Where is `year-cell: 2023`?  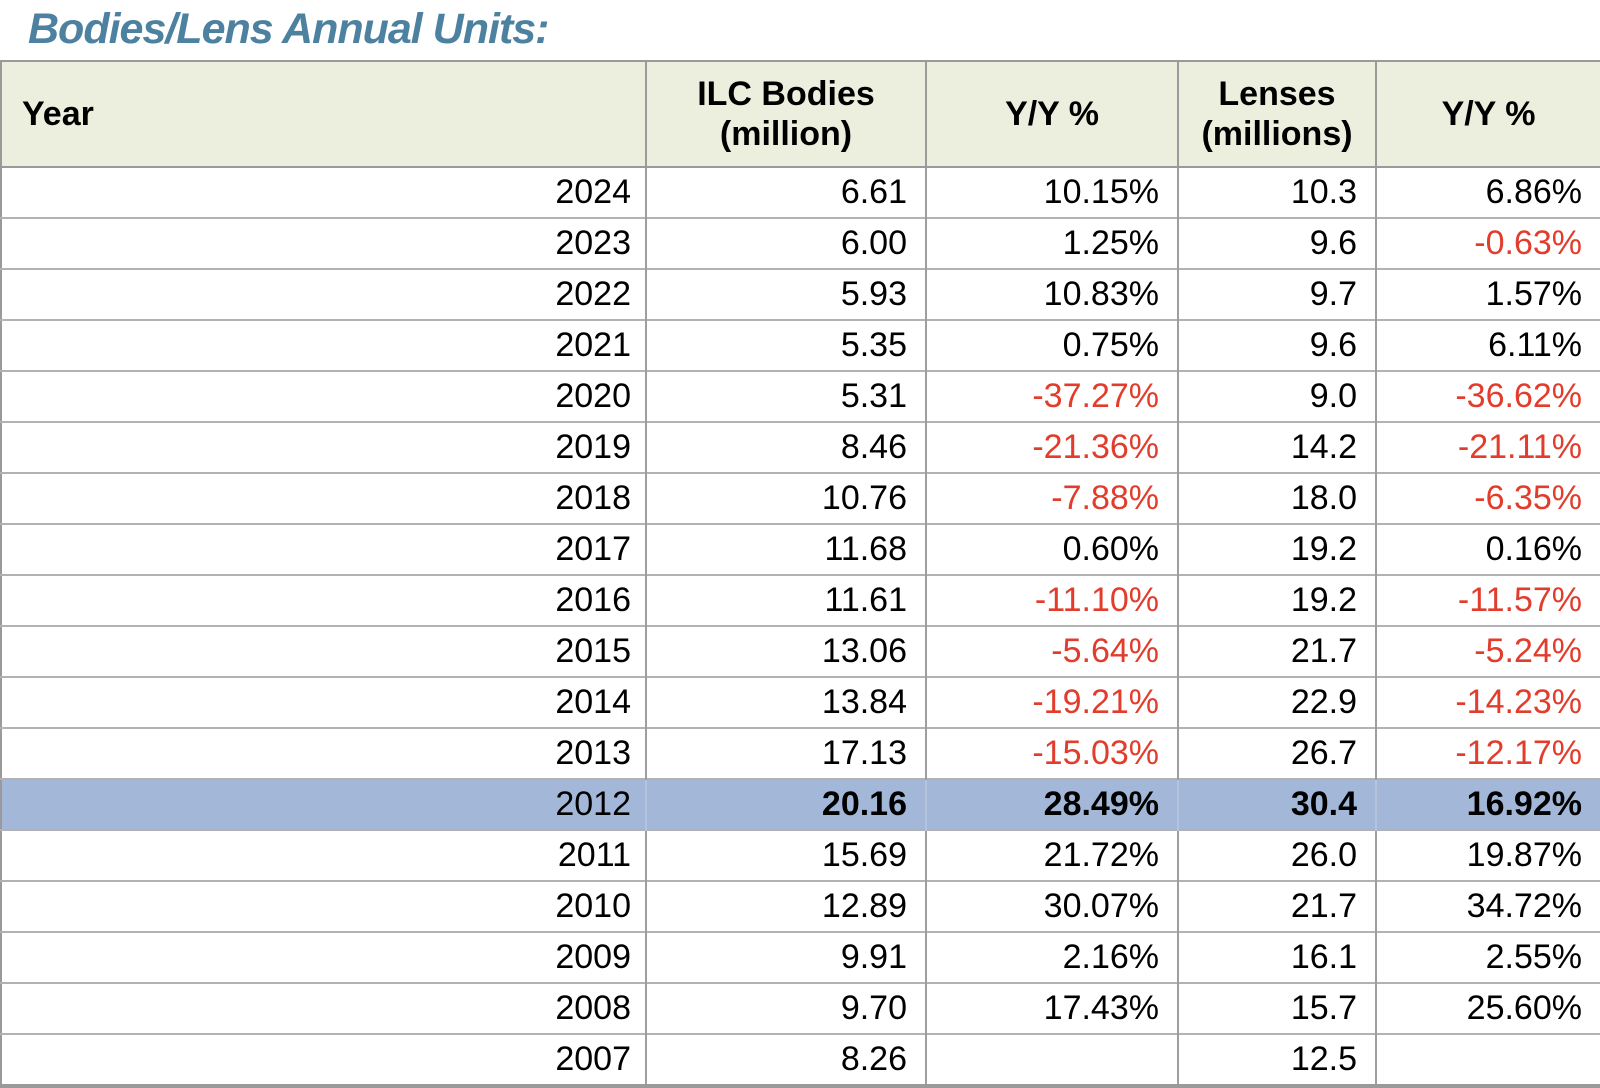 year-cell: 2023 is located at coordinates (323, 243).